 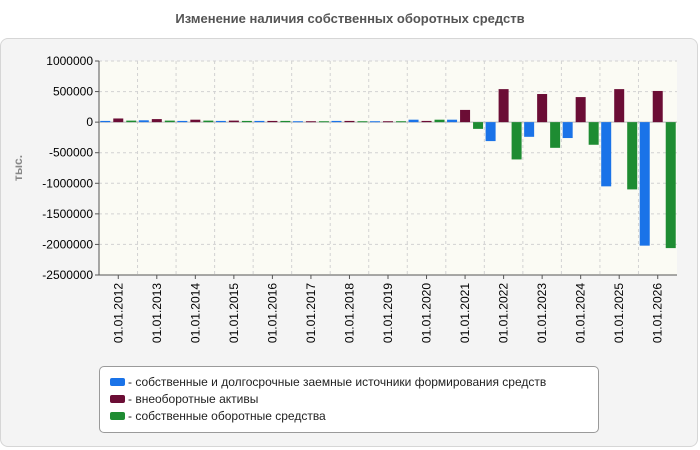 What do you see at coordinates (89, 122) in the screenshot?
I see `y-tick-label: 0` at bounding box center [89, 122].